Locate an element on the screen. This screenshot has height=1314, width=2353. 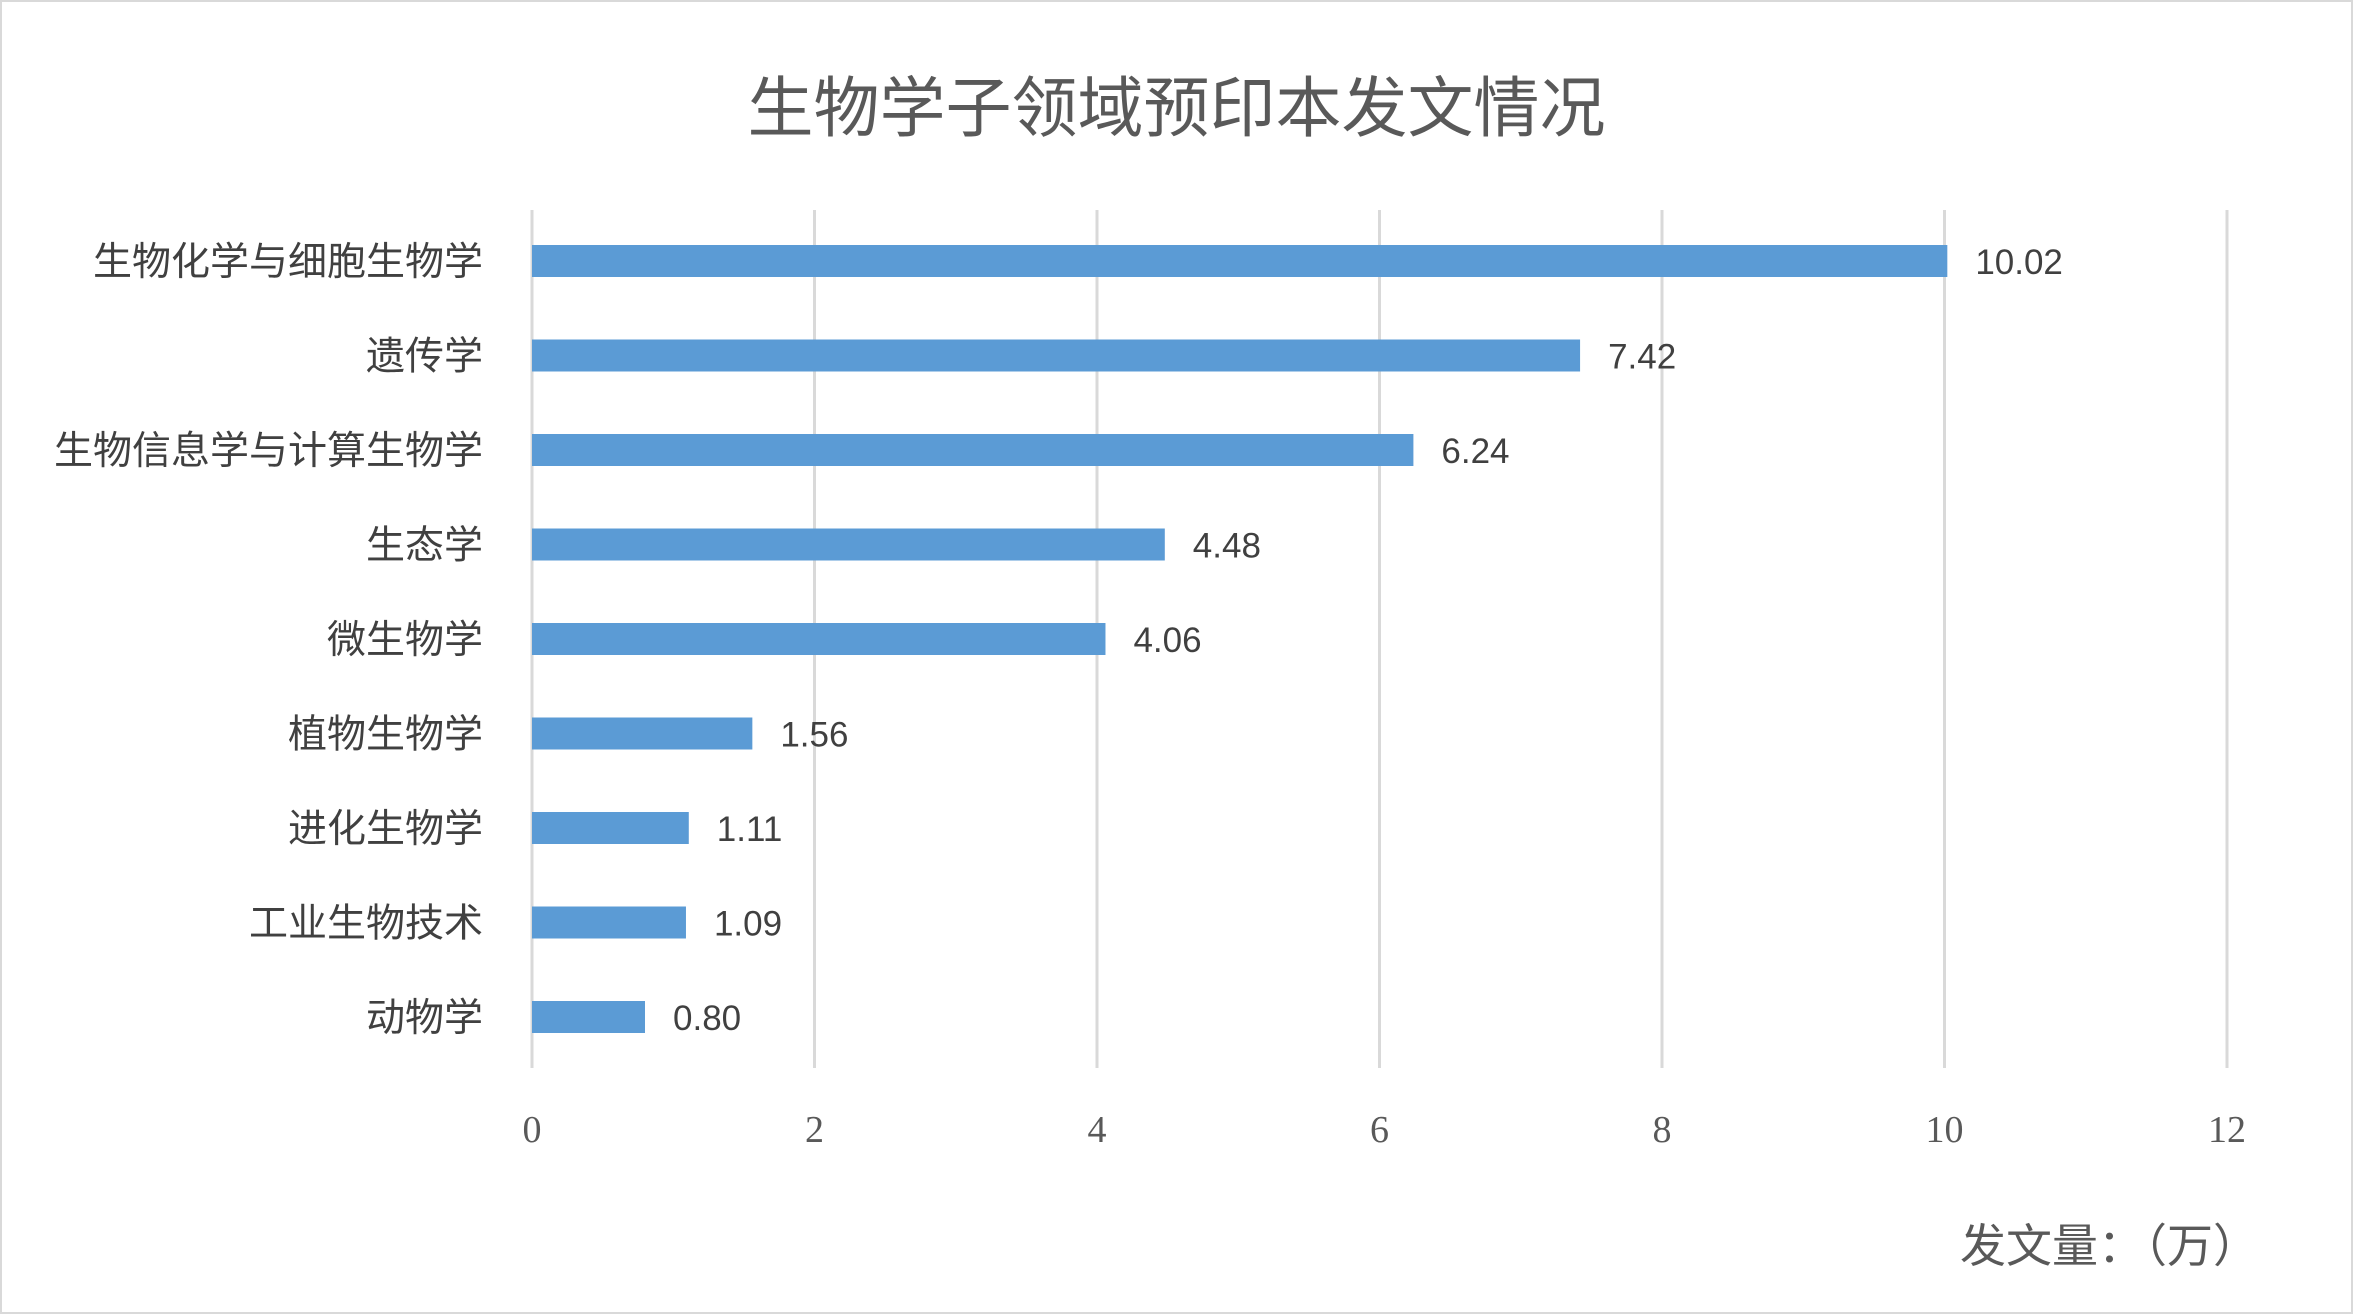
value-label: 6.24 is located at coordinates (1475, 451).